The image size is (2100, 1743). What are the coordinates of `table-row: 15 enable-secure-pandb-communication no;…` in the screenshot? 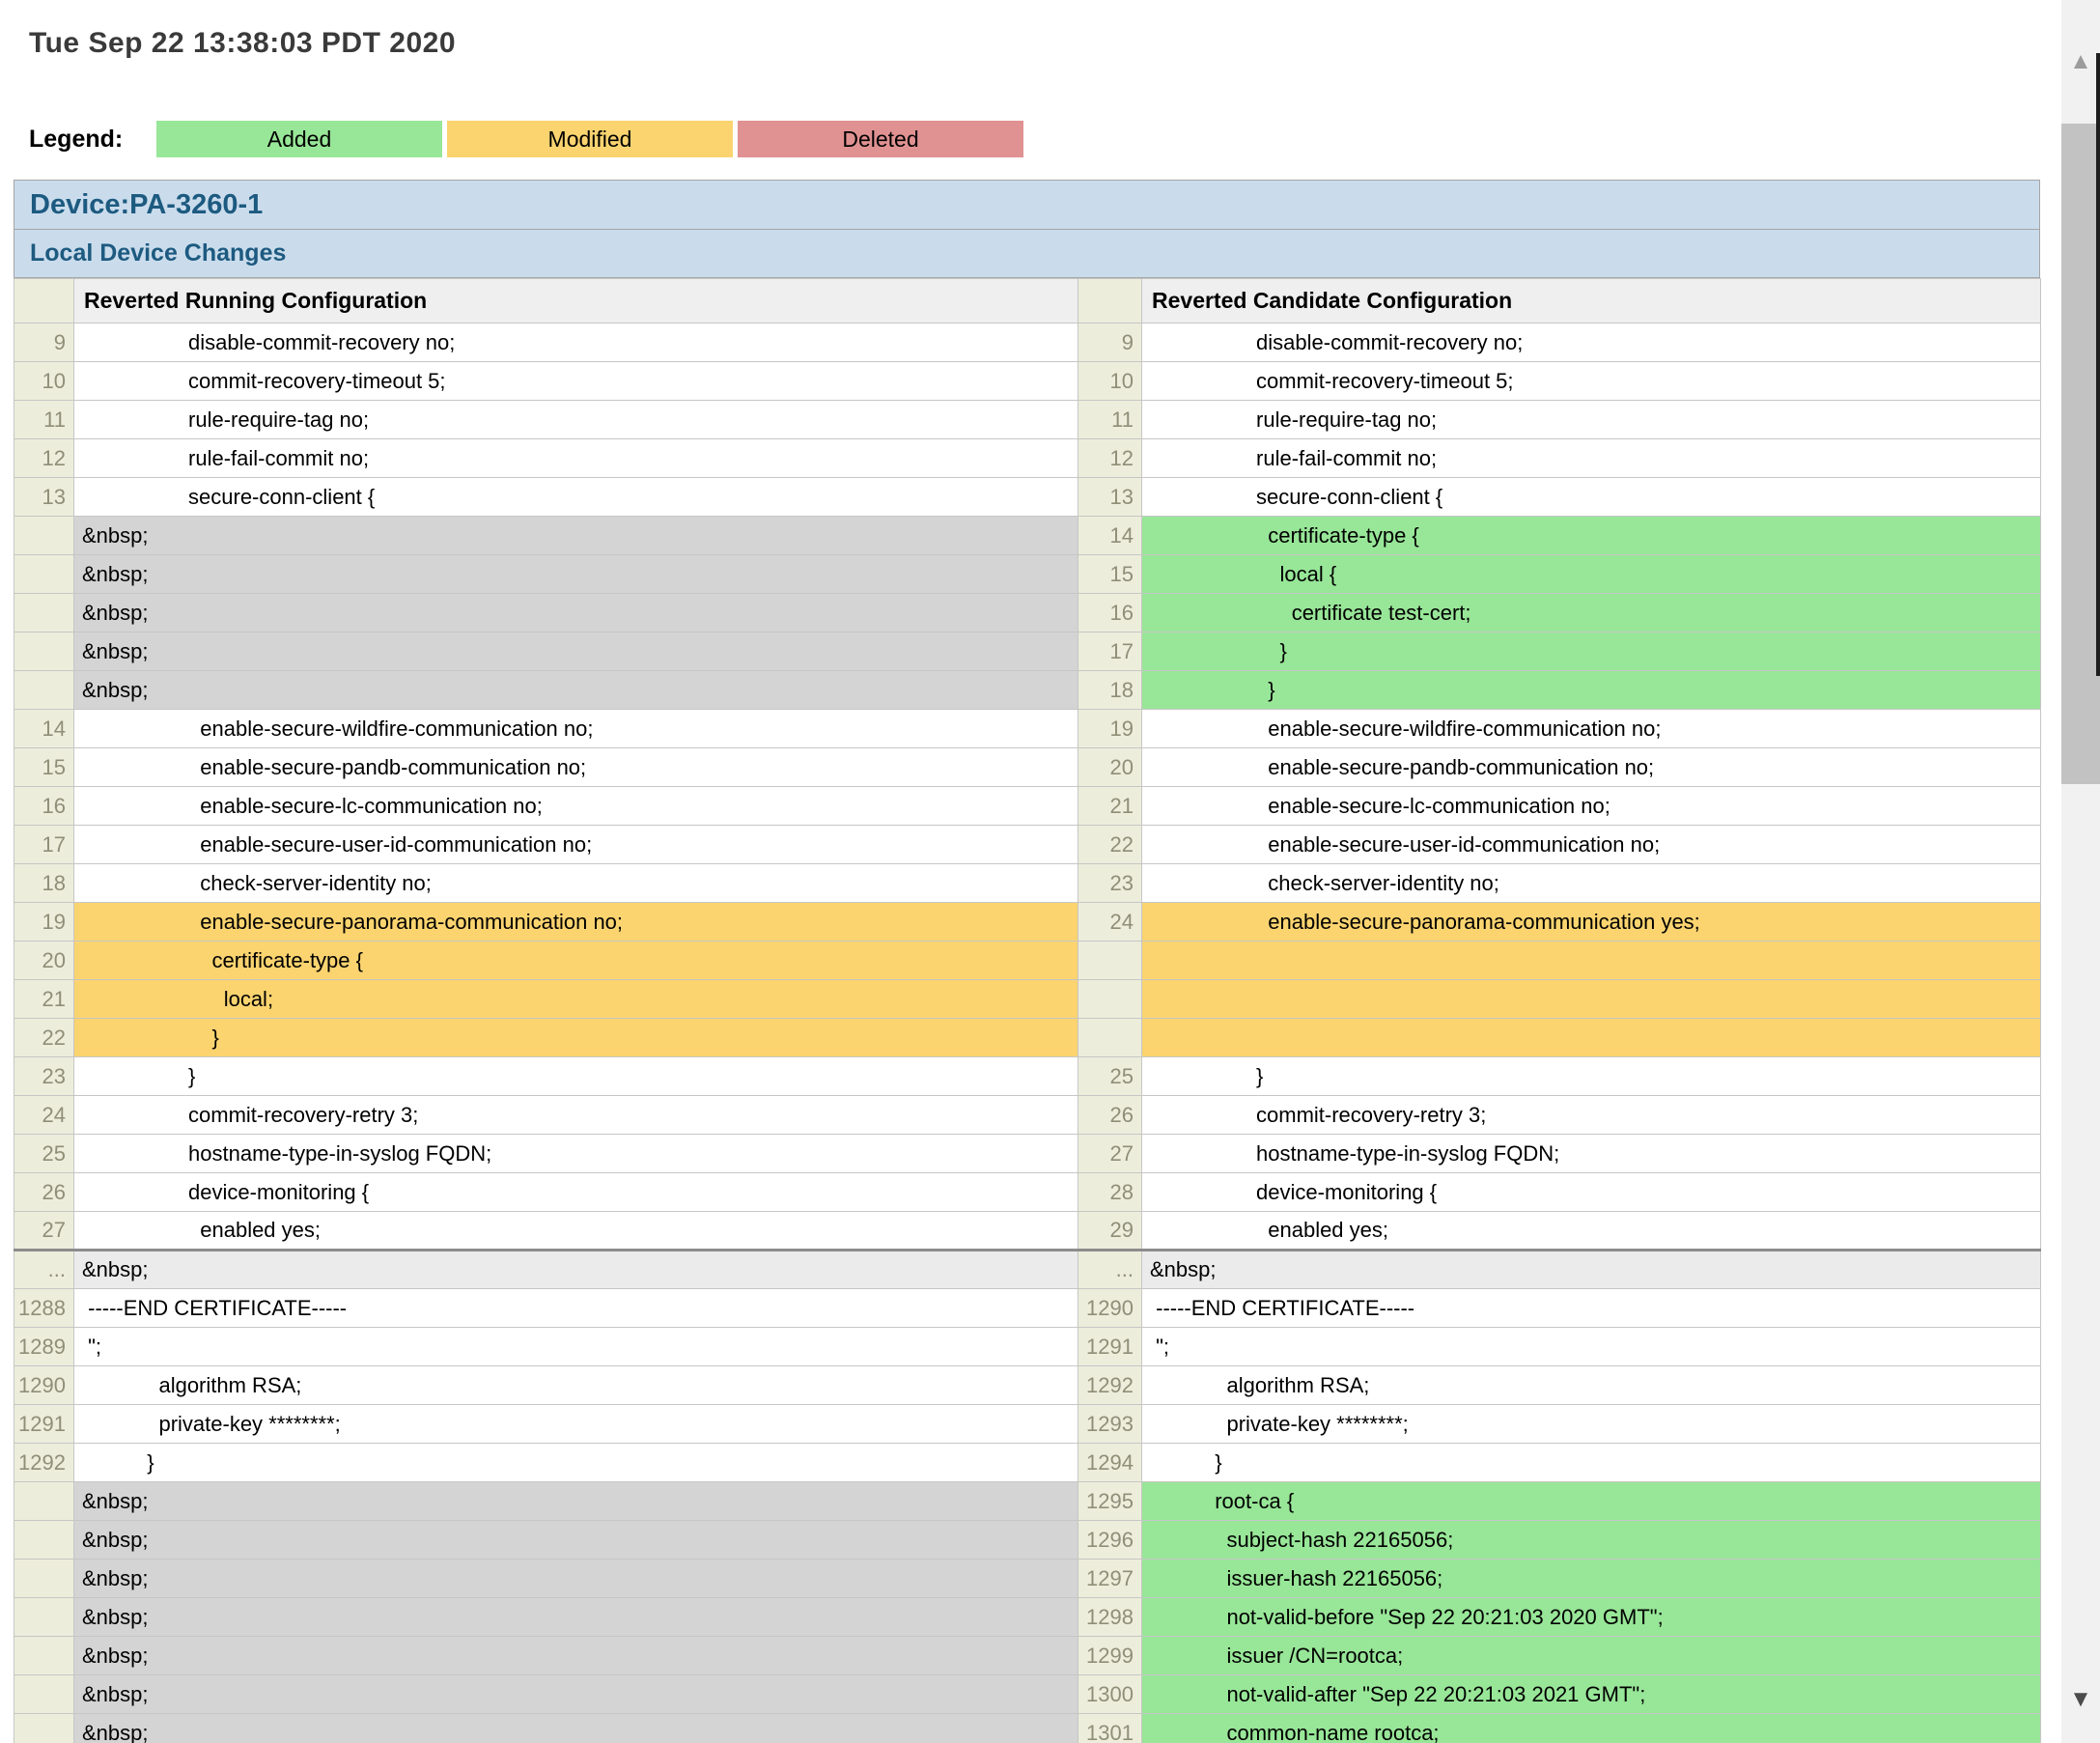 It's located at (1028, 767).